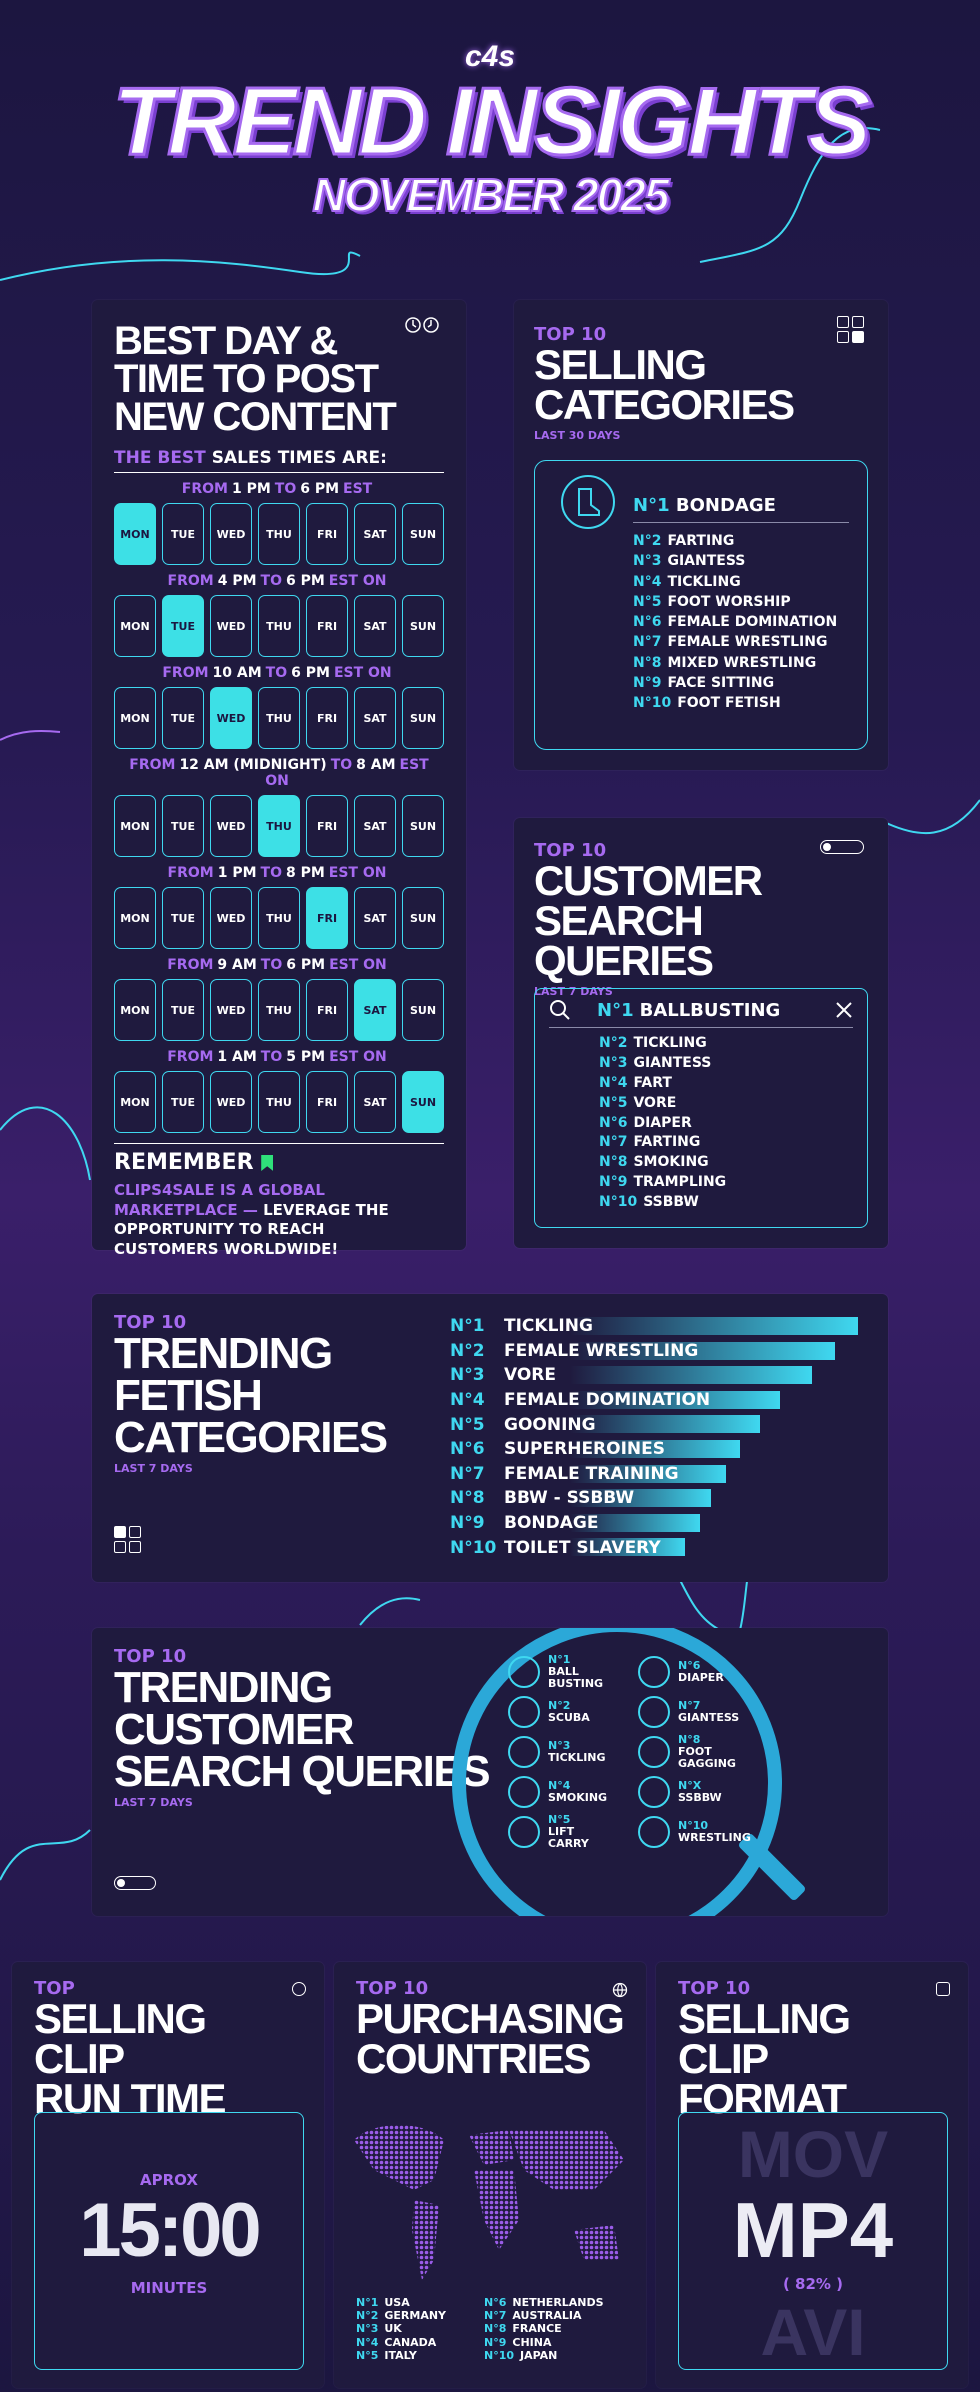 The height and width of the screenshot is (2392, 980). I want to click on title-line: FETISH, so click(188, 1395).